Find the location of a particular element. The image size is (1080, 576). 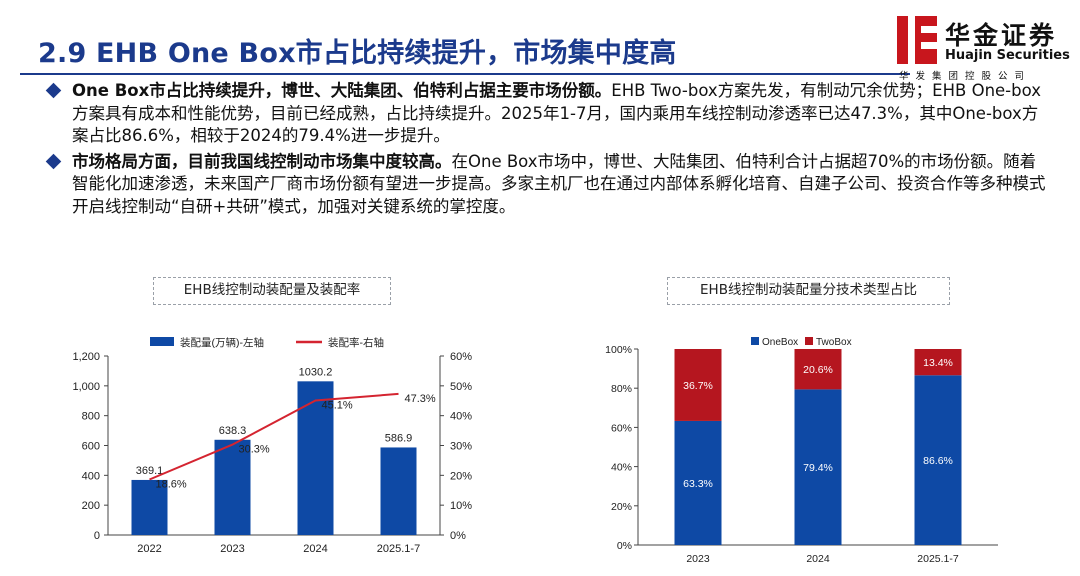

y-tick-label: 40% is located at coordinates (621, 468).